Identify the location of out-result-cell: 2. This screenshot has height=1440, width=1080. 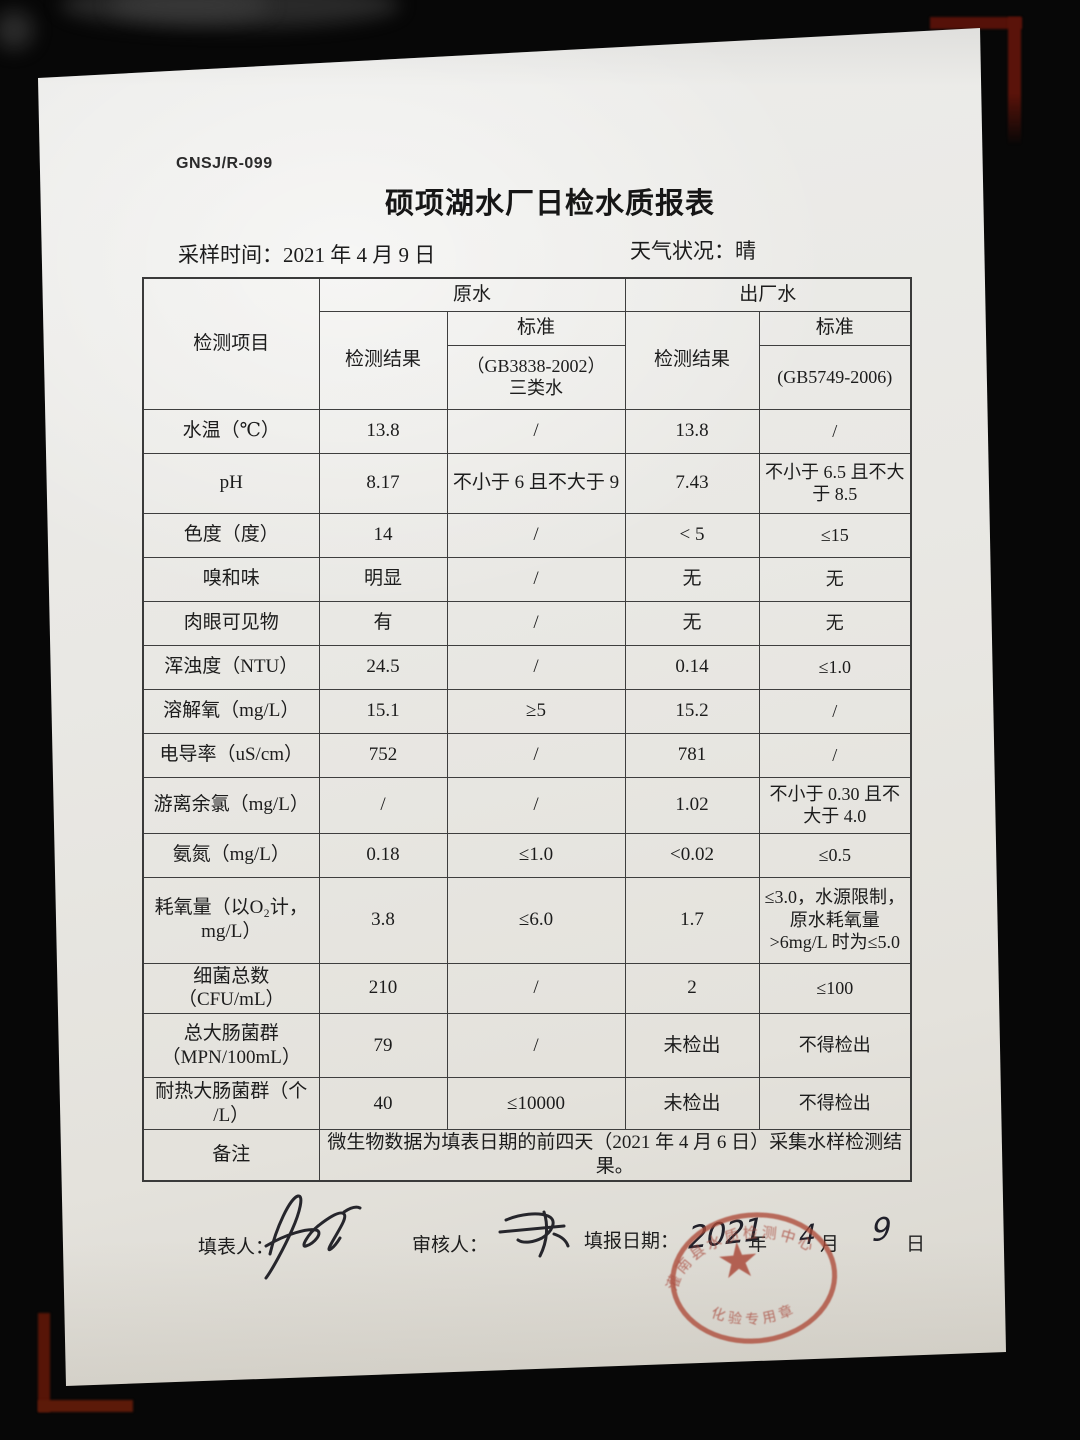
(692, 988).